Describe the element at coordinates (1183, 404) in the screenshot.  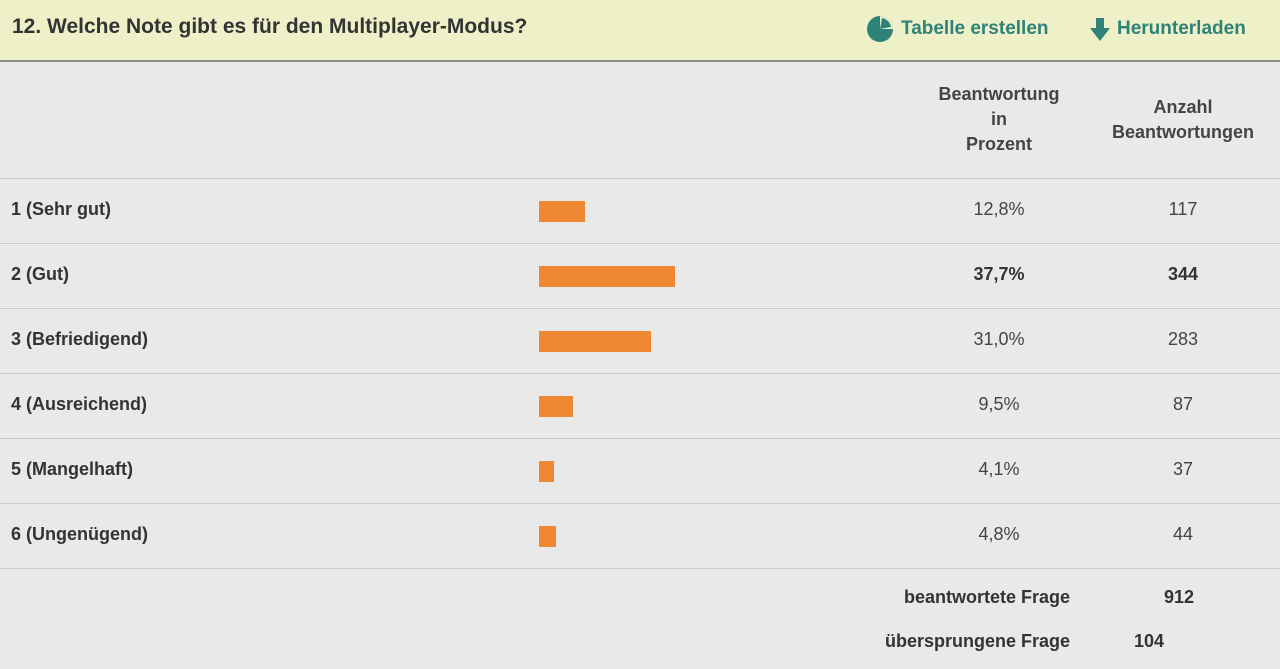
I see `answer-count: 87` at that location.